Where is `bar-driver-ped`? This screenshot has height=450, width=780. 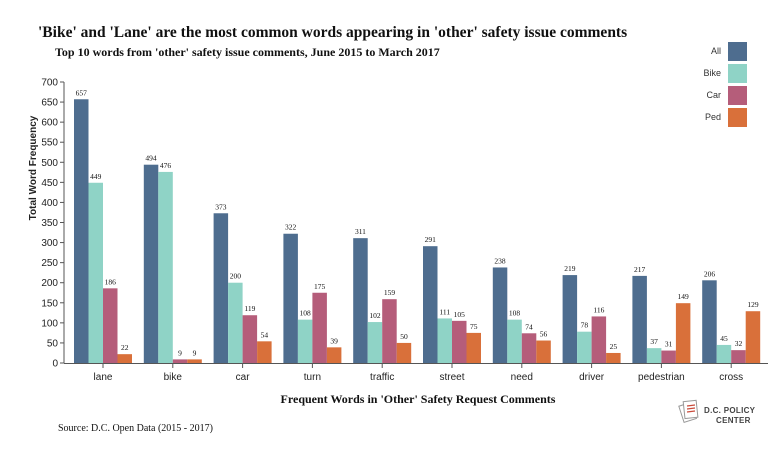
bar-driver-ped is located at coordinates (613, 357).